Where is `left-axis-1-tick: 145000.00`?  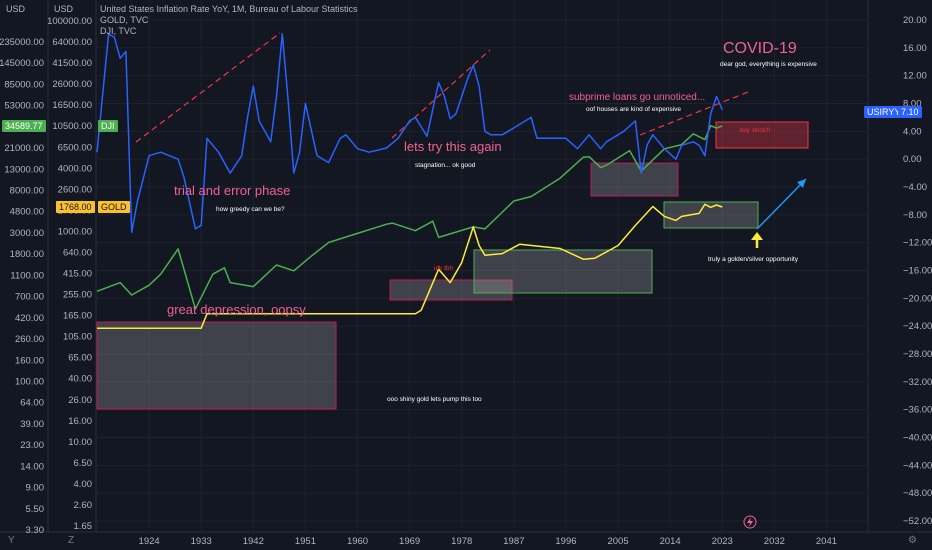
left-axis-1-tick: 145000.00 is located at coordinates (22, 63).